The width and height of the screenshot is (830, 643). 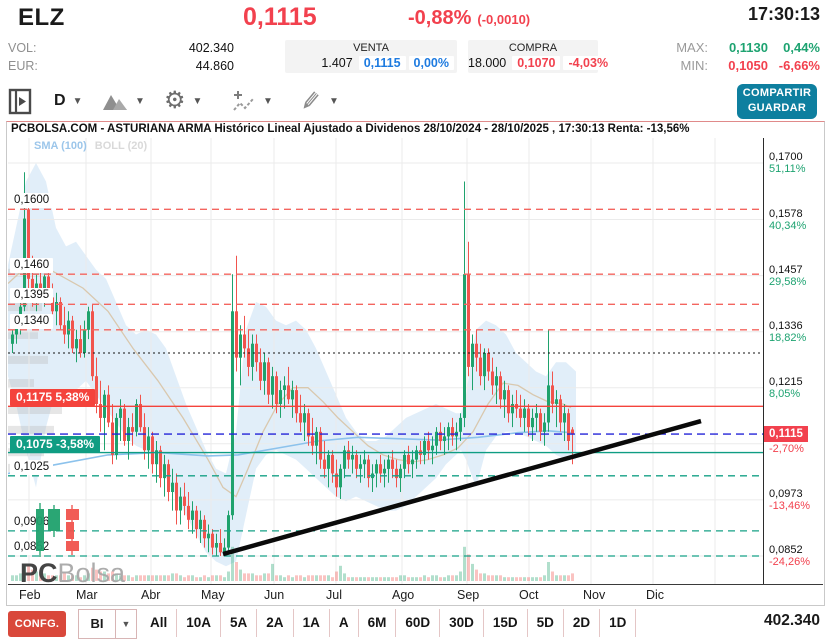 What do you see at coordinates (32, 467) in the screenshot?
I see `alert-level-label: 0,1025` at bounding box center [32, 467].